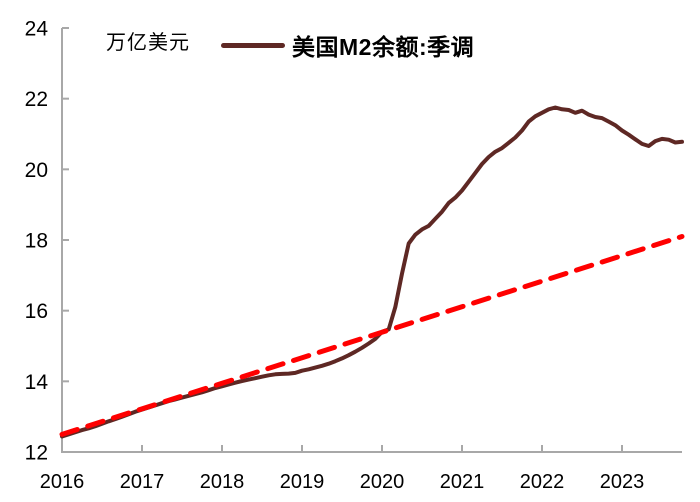 The height and width of the screenshot is (502, 700). Describe the element at coordinates (36, 241) in the screenshot. I see `y-tick-label: 18` at that location.